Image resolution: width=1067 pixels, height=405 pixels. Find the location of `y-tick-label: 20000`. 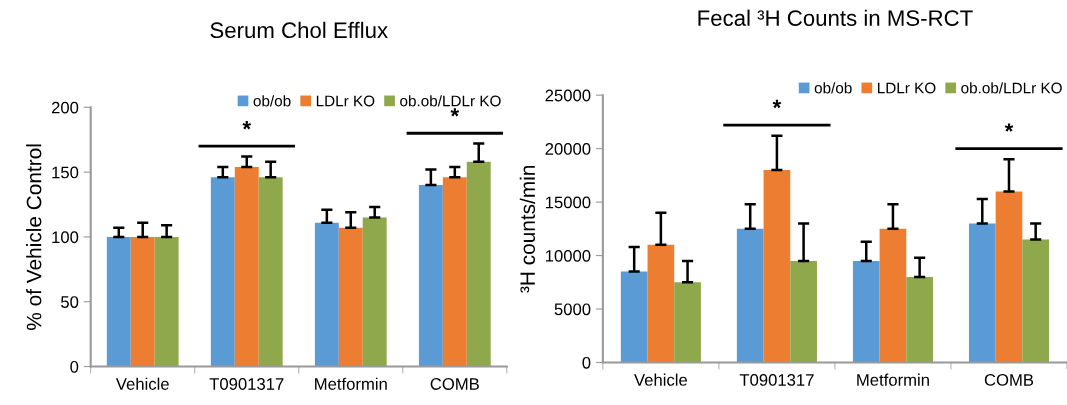

y-tick-label: 20000 is located at coordinates (568, 149).